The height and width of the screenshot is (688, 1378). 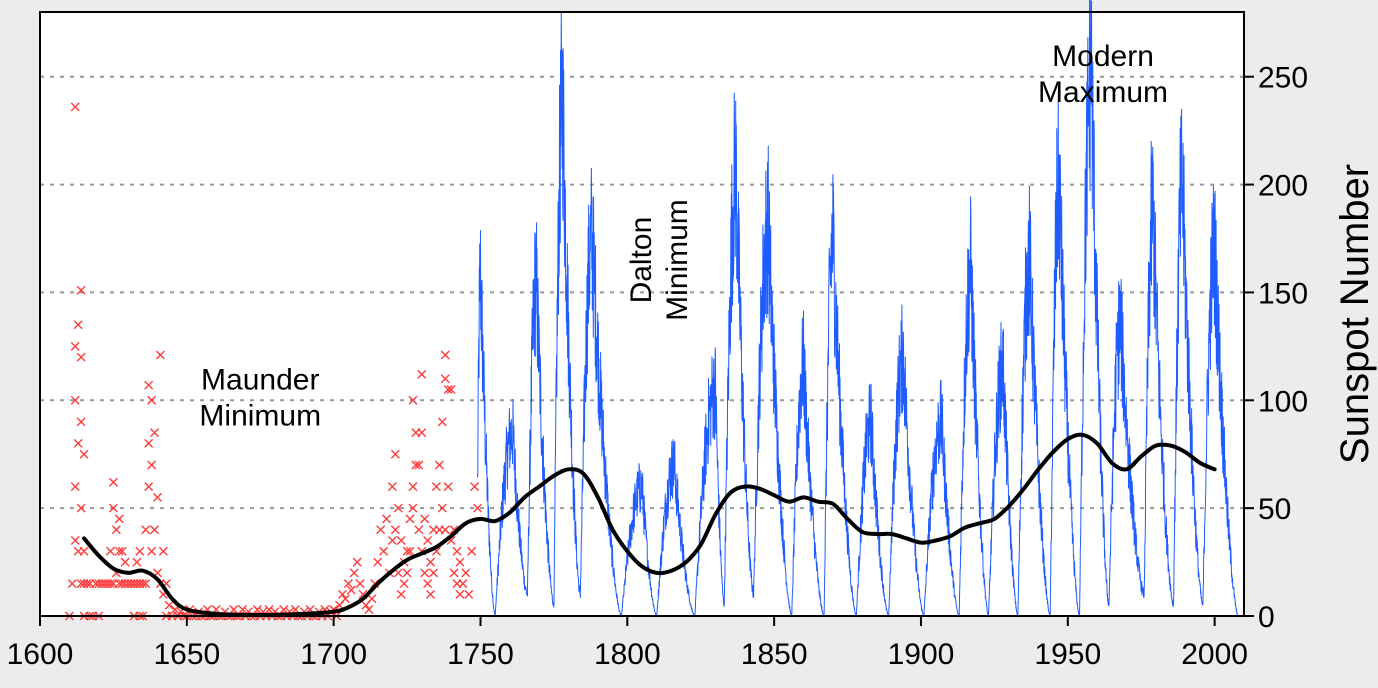 I want to click on x-axis: 1600 1650 1700 1750 1800 1850 1900 1950 2000, so click(x=627, y=643).